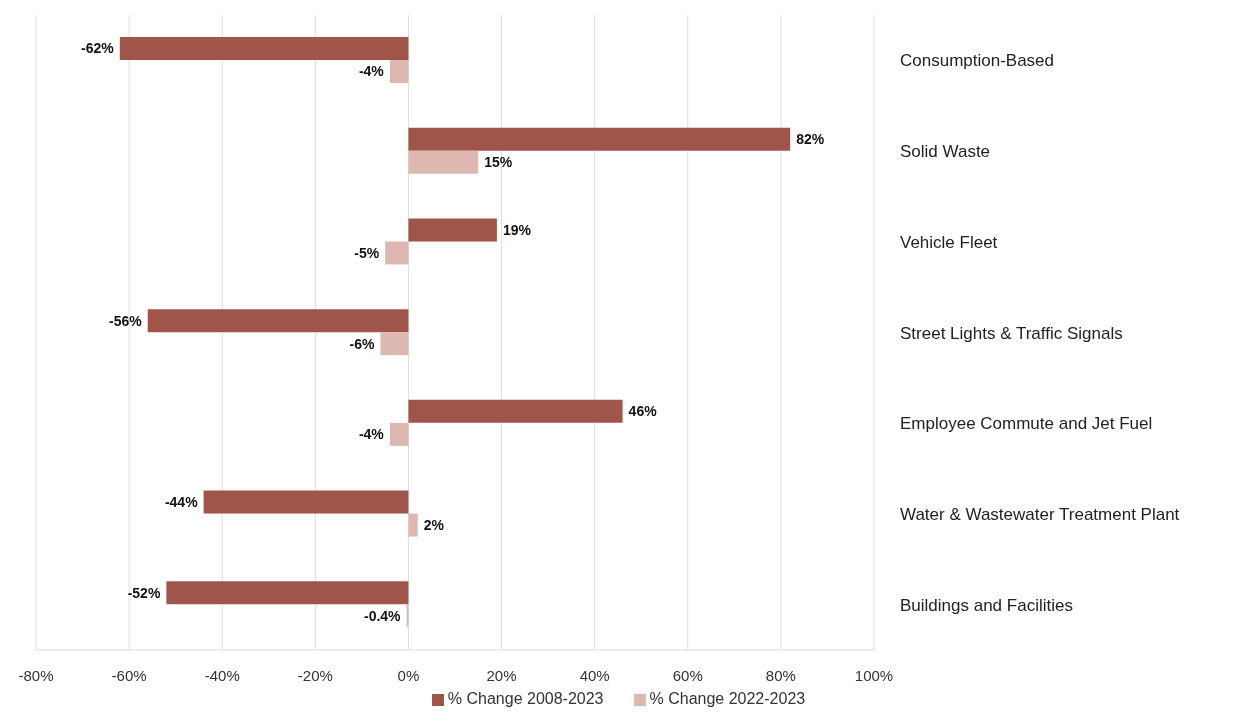  I want to click on x-tick-label: 40%, so click(594, 675).